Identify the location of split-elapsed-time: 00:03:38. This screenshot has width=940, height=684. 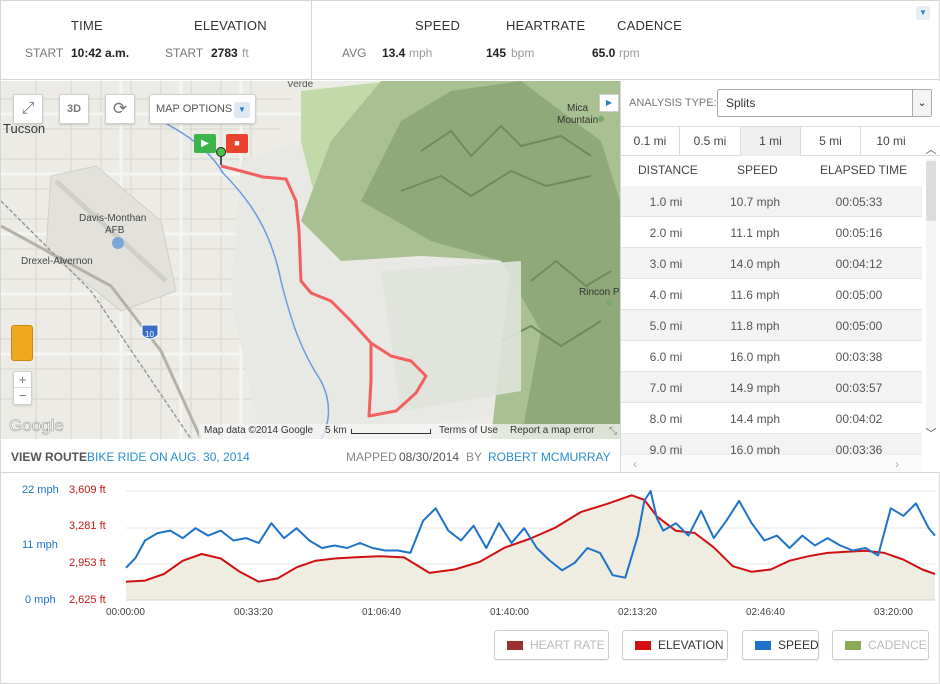
(859, 357).